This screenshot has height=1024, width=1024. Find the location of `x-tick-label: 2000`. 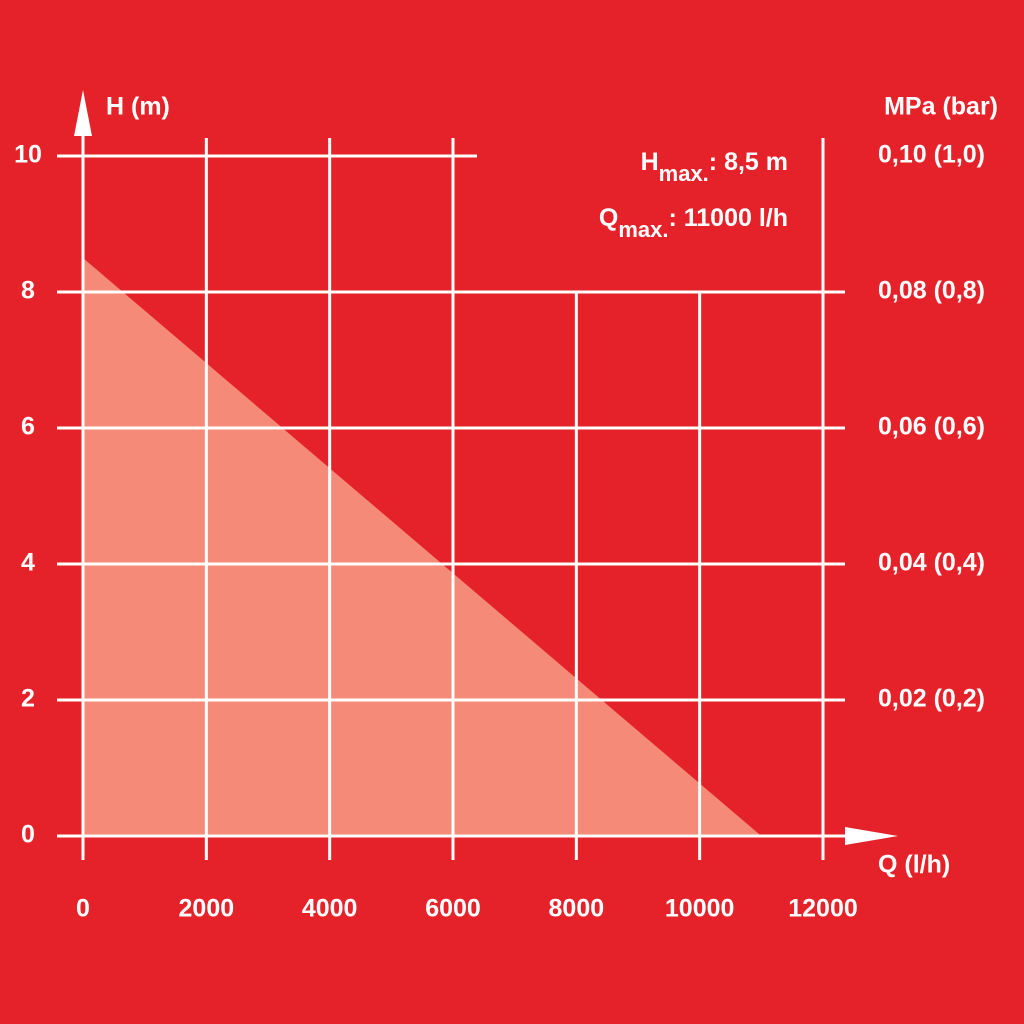

x-tick-label: 2000 is located at coordinates (207, 909).